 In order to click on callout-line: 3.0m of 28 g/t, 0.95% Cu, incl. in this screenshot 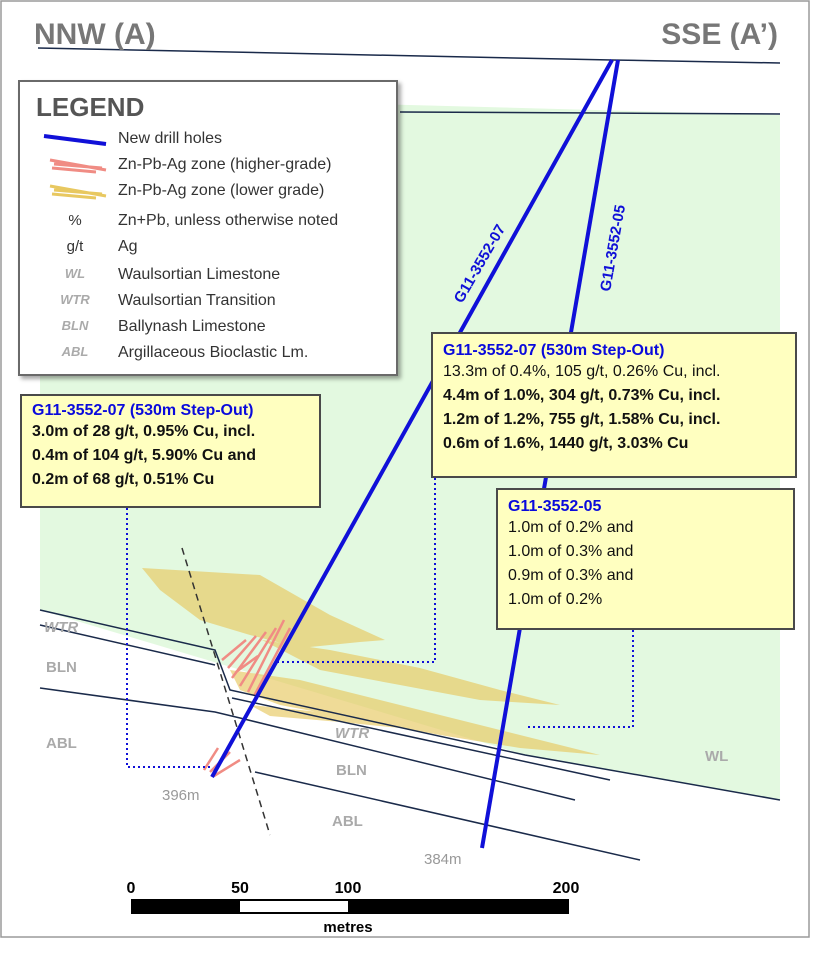, I will do `click(144, 431)`.